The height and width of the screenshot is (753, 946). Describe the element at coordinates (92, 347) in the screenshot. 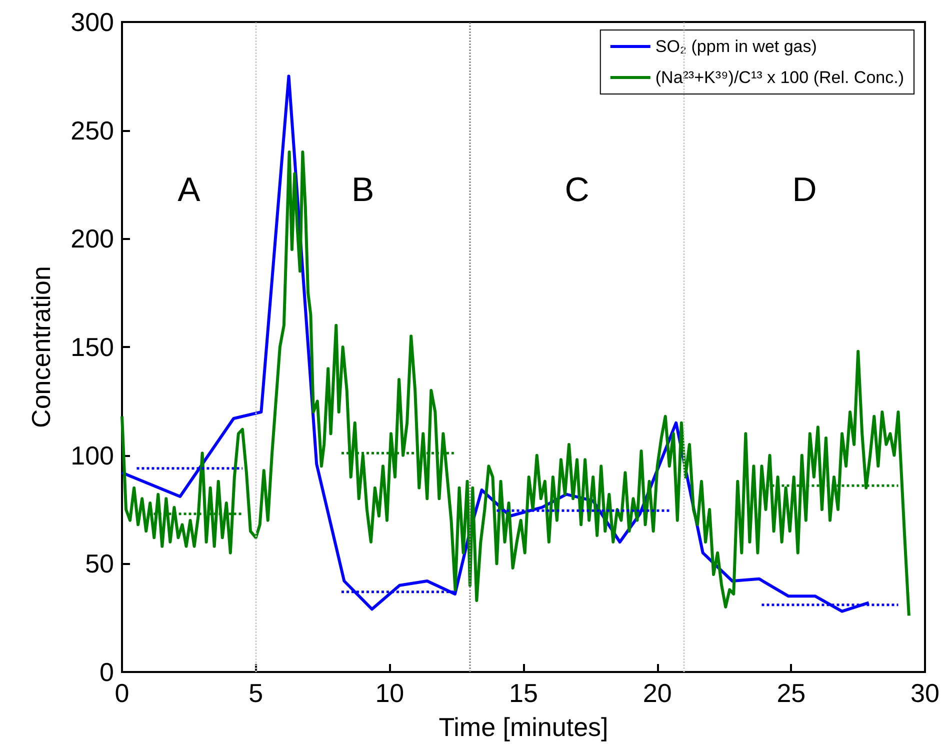

I see `y-tick-label: 150` at that location.